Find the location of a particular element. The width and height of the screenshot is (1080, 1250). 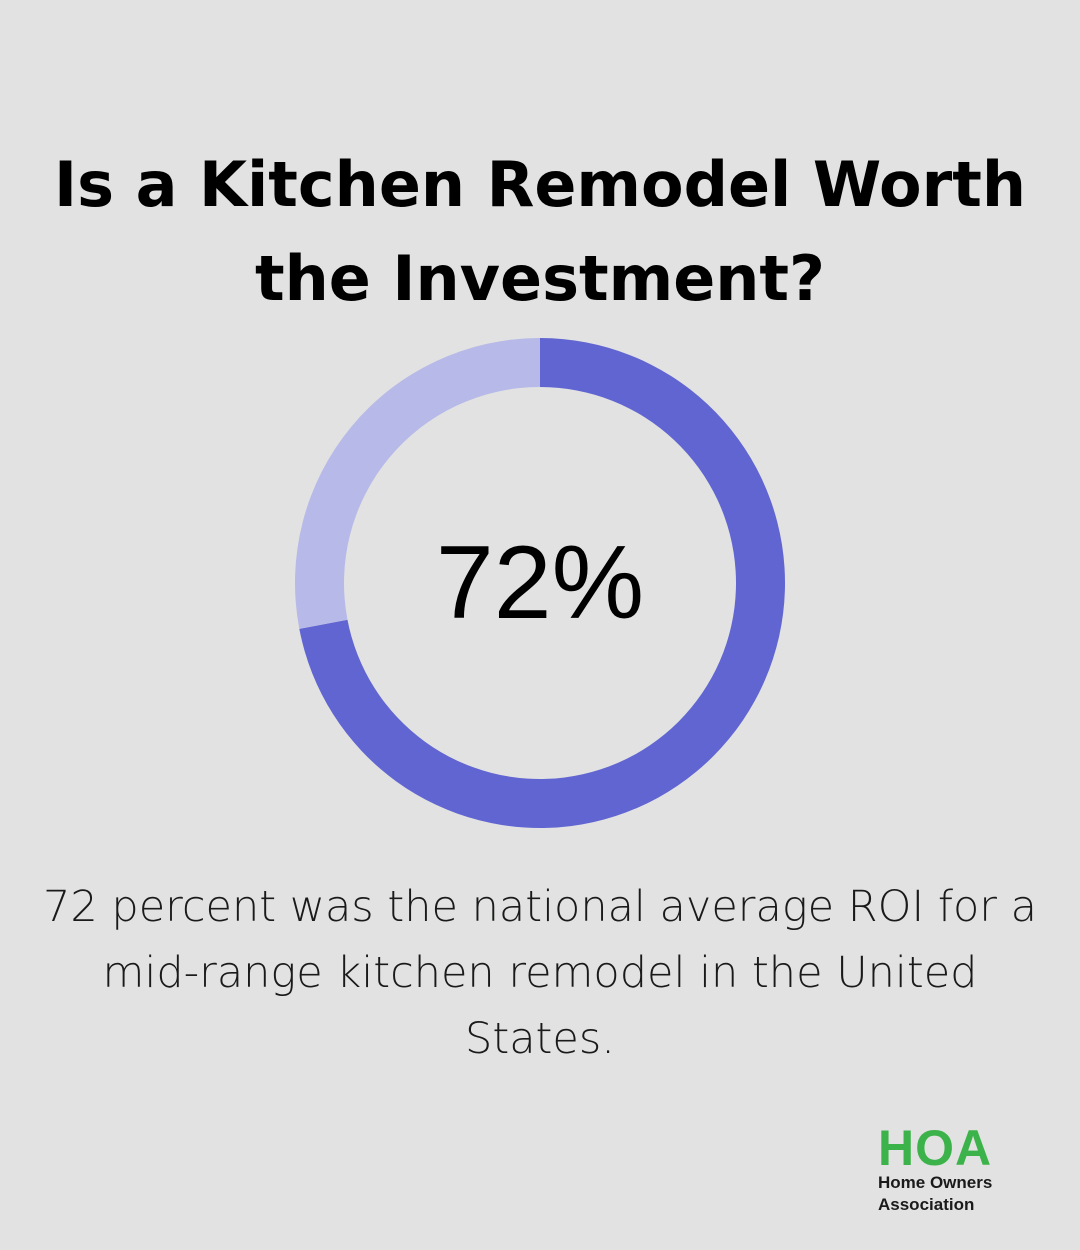

logo-line-1: Home Owners is located at coordinates (935, 1182).